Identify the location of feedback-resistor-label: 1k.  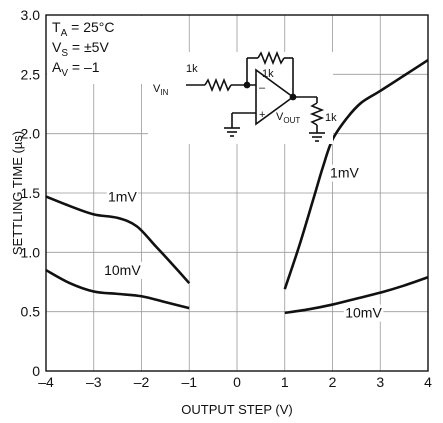
(268, 74).